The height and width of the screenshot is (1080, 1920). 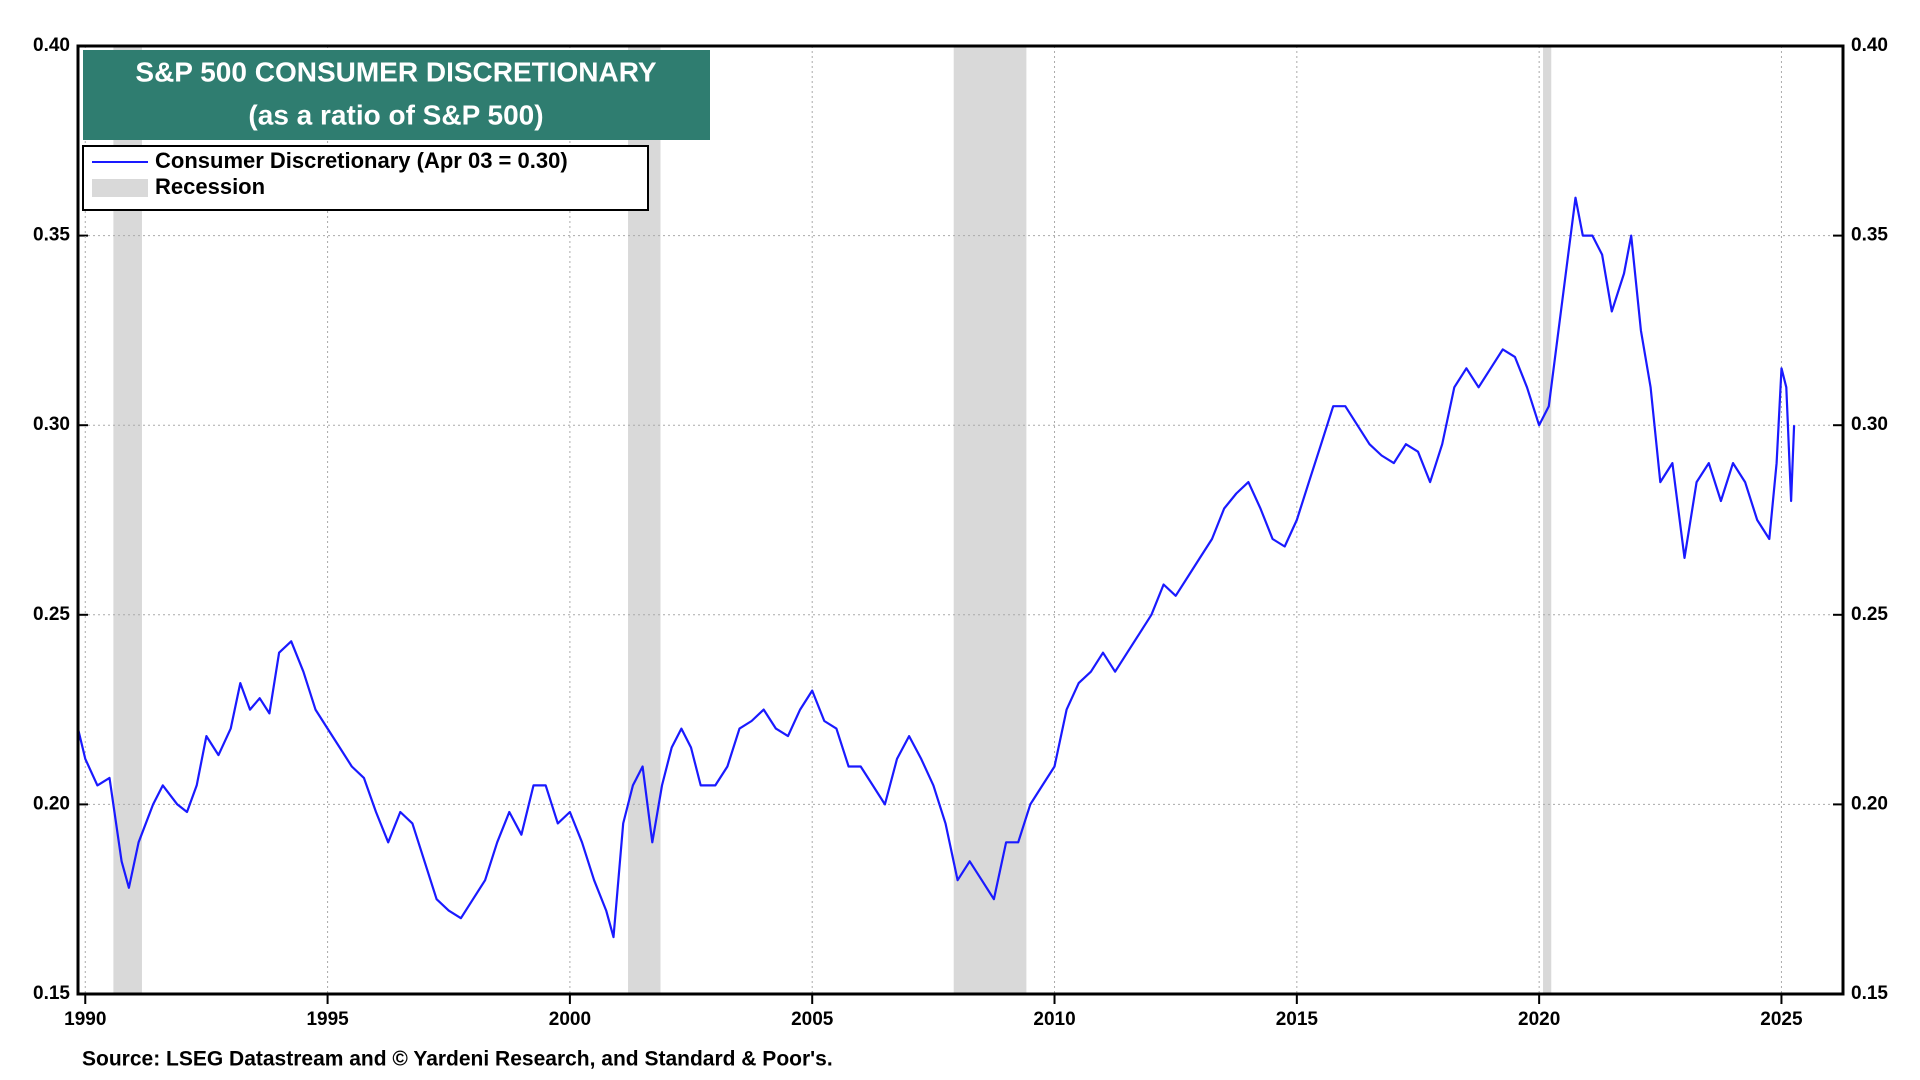 I want to click on y-tick-label: 0.40, so click(x=51, y=45).